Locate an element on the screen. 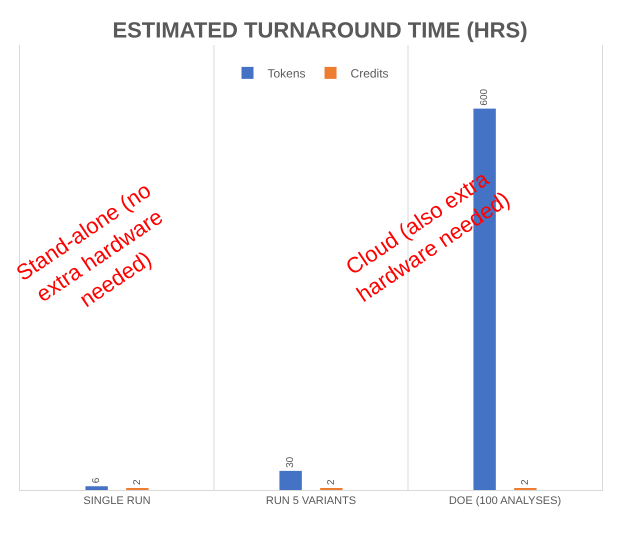 Image resolution: width=640 pixels, height=536 pixels. x-tick-label: DOE (100 ANALYSES) is located at coordinates (505, 501).